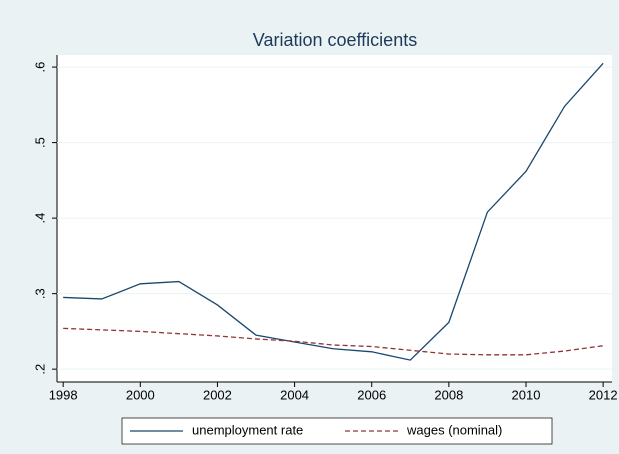  What do you see at coordinates (526, 394) in the screenshot?
I see `x-tick-label: 2010` at bounding box center [526, 394].